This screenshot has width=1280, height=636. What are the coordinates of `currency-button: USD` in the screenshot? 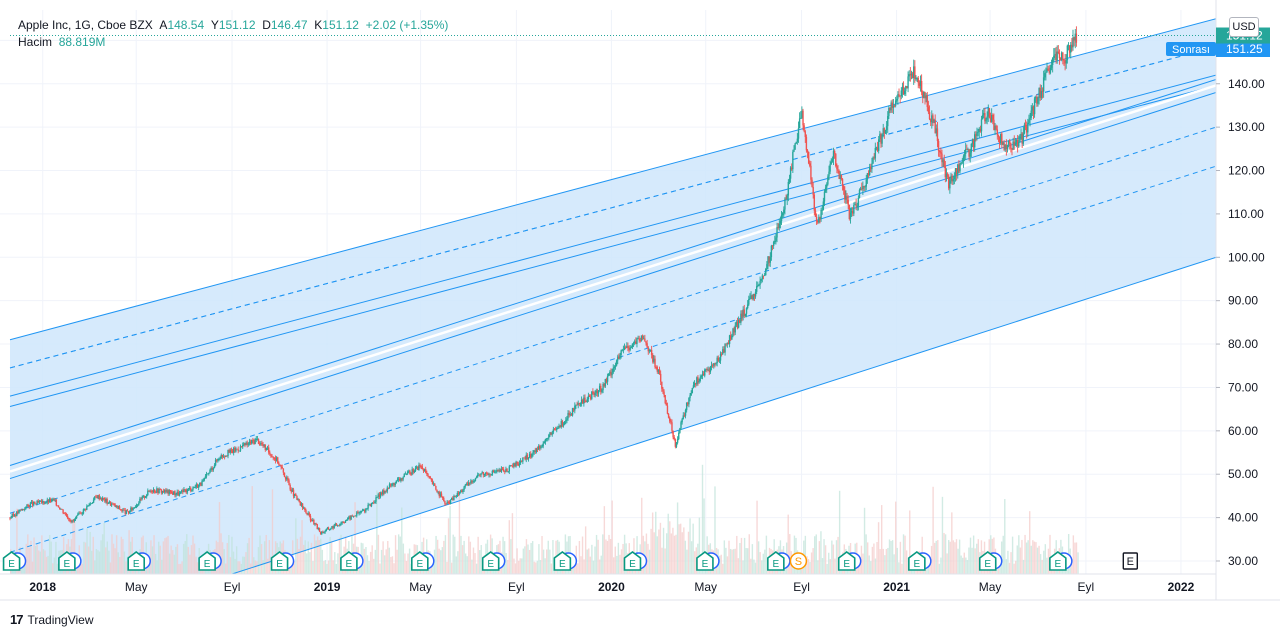 It's located at (1244, 27).